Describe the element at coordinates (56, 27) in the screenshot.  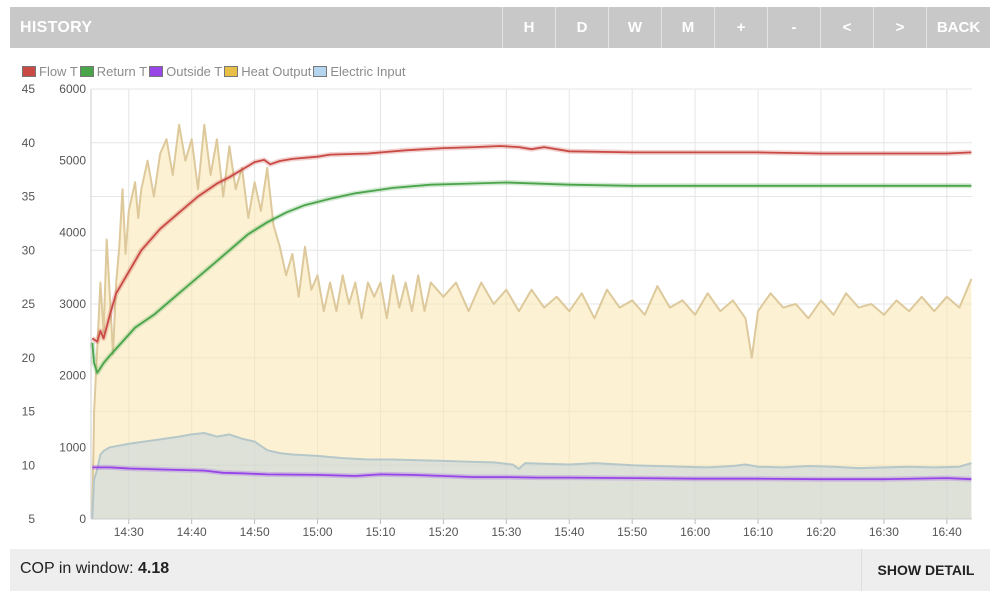
I see `page-title: HISTORY` at that location.